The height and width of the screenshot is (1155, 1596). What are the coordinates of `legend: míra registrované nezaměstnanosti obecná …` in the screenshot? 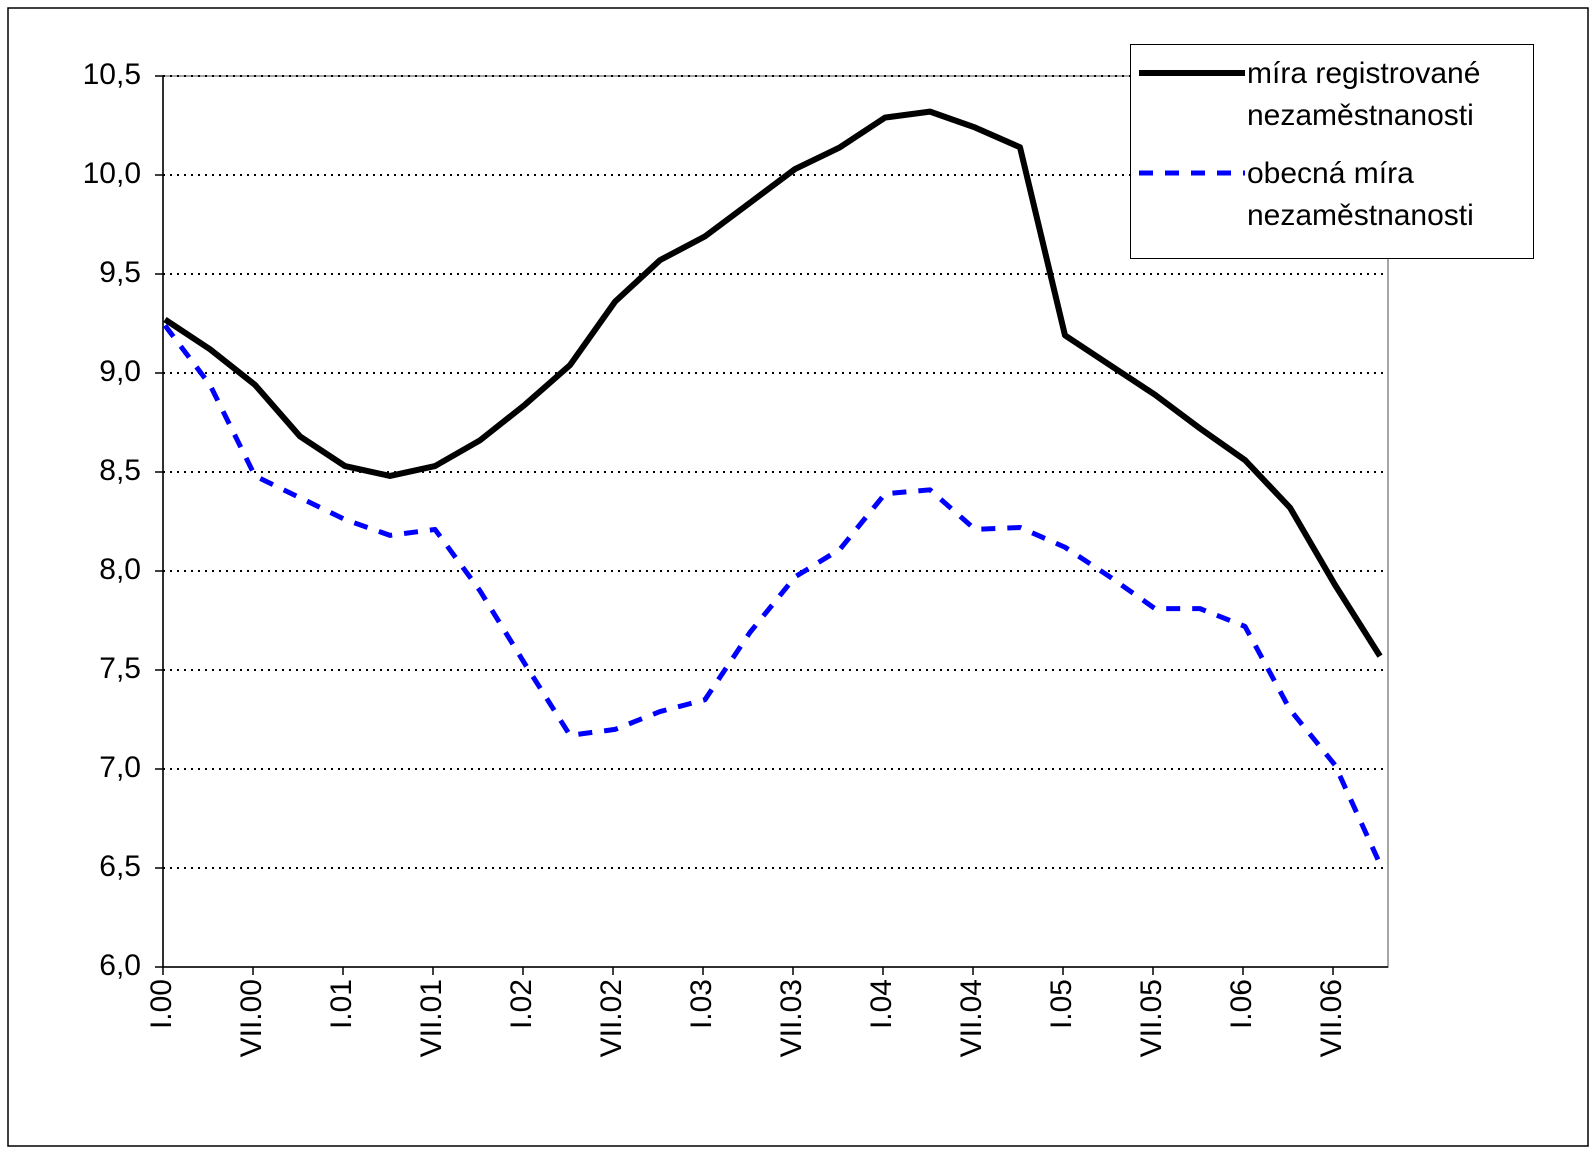 It's located at (1332, 151).